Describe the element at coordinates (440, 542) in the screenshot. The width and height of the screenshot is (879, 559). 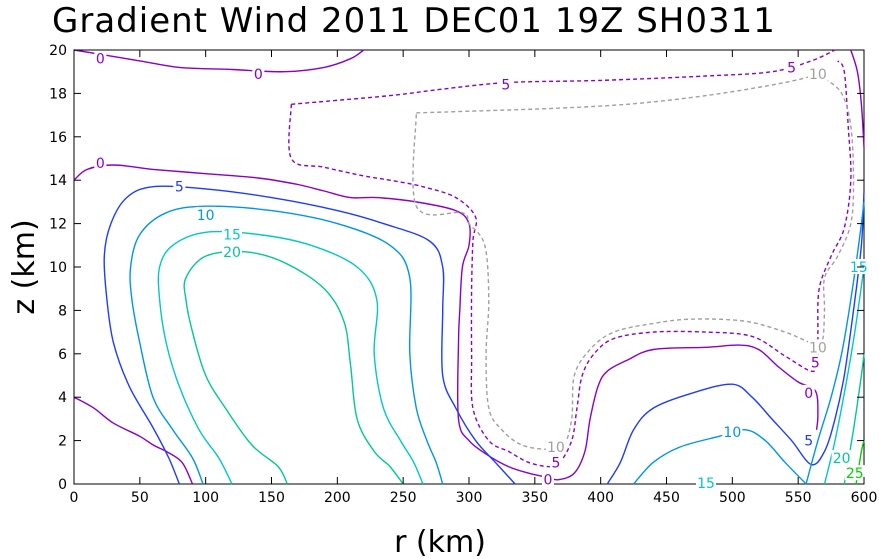
I see `x-axis-title: r (km)` at that location.